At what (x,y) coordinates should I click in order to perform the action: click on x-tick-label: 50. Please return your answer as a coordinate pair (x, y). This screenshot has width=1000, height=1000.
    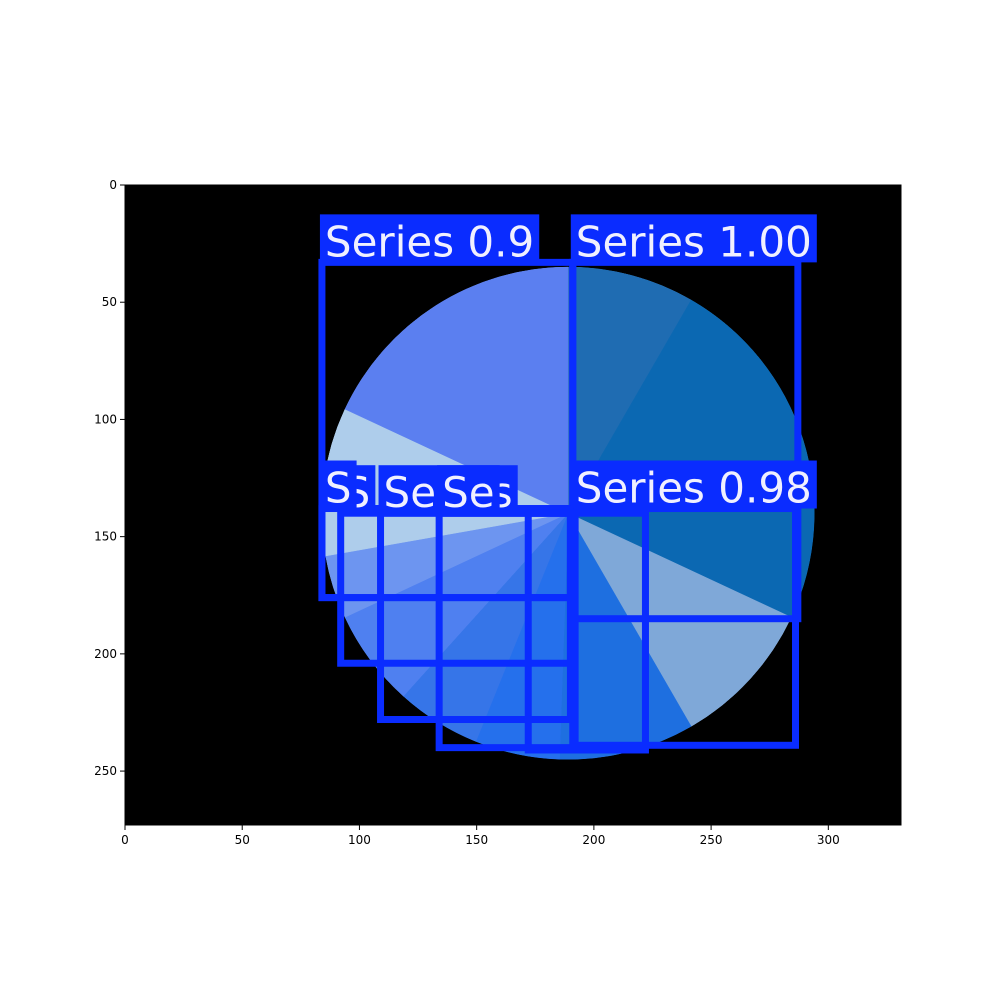
    Looking at the image, I should click on (242, 840).